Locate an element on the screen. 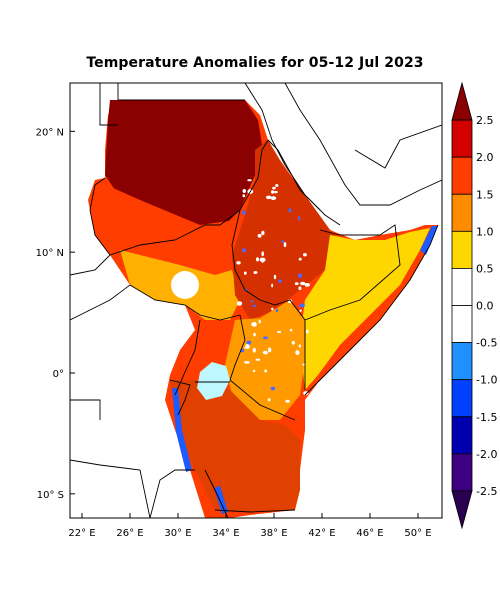  border-eritrea is located at coordinates (294, 175).